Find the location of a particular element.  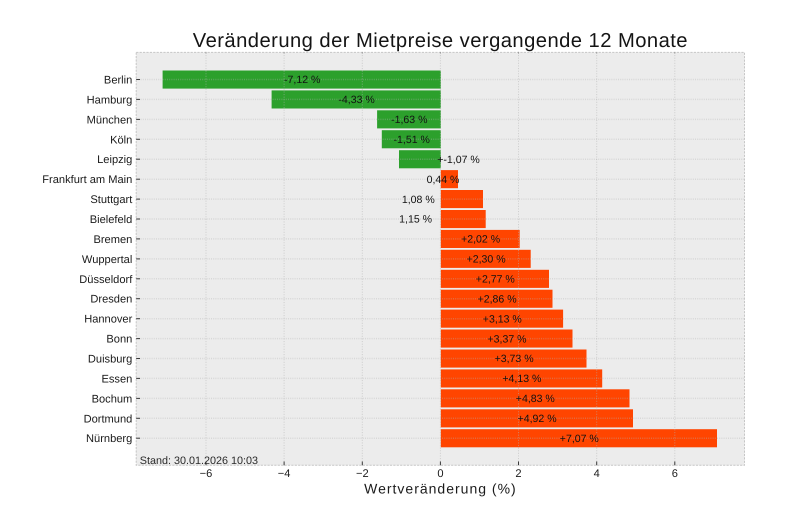

svg-text: Hannover is located at coordinates (108, 320).